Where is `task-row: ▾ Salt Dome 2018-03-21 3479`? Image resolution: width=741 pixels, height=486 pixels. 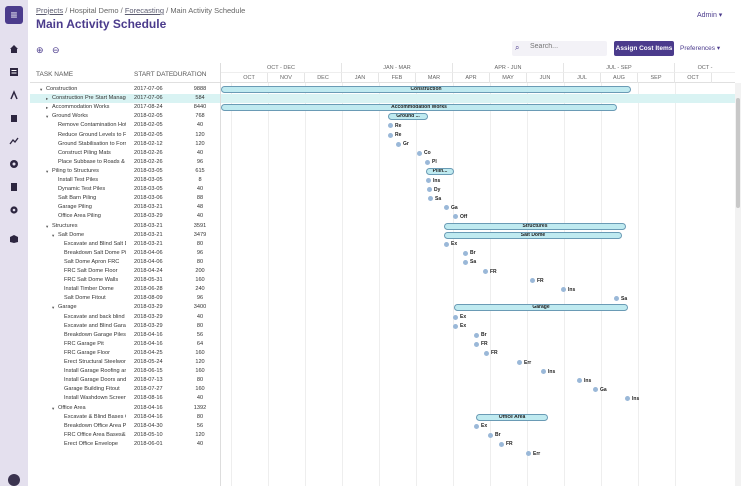
task-row: ▾ Salt Dome 2018-03-21 3479 is located at coordinates (125, 235).